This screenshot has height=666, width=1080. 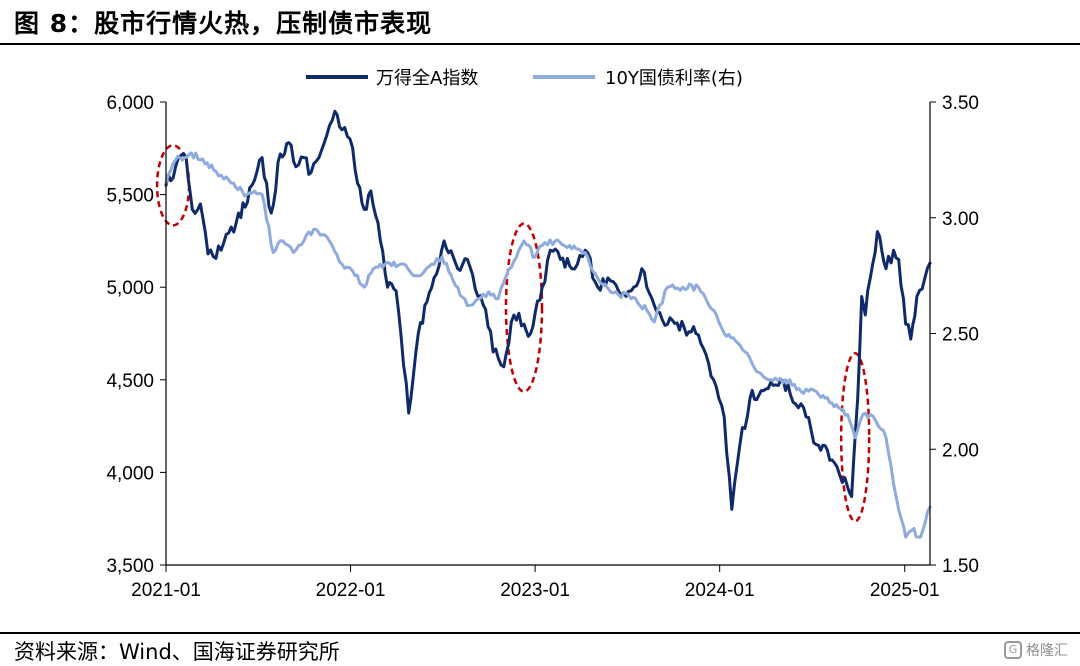 I want to click on y-left-tick-label: 4,000, so click(x=130, y=473).